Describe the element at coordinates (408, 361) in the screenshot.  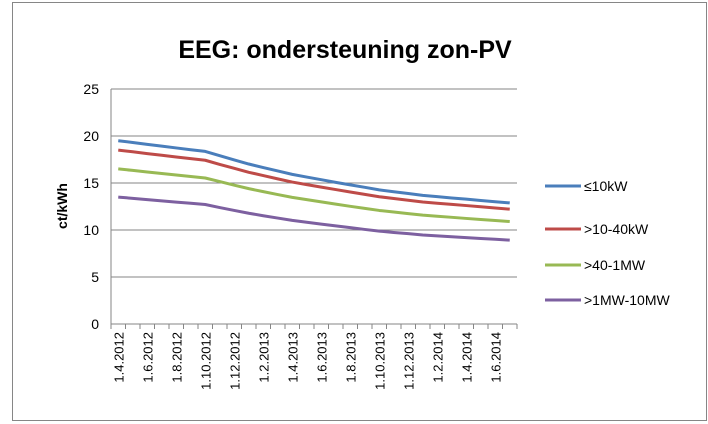
I see `x-tick-label: 1.12.2013` at that location.